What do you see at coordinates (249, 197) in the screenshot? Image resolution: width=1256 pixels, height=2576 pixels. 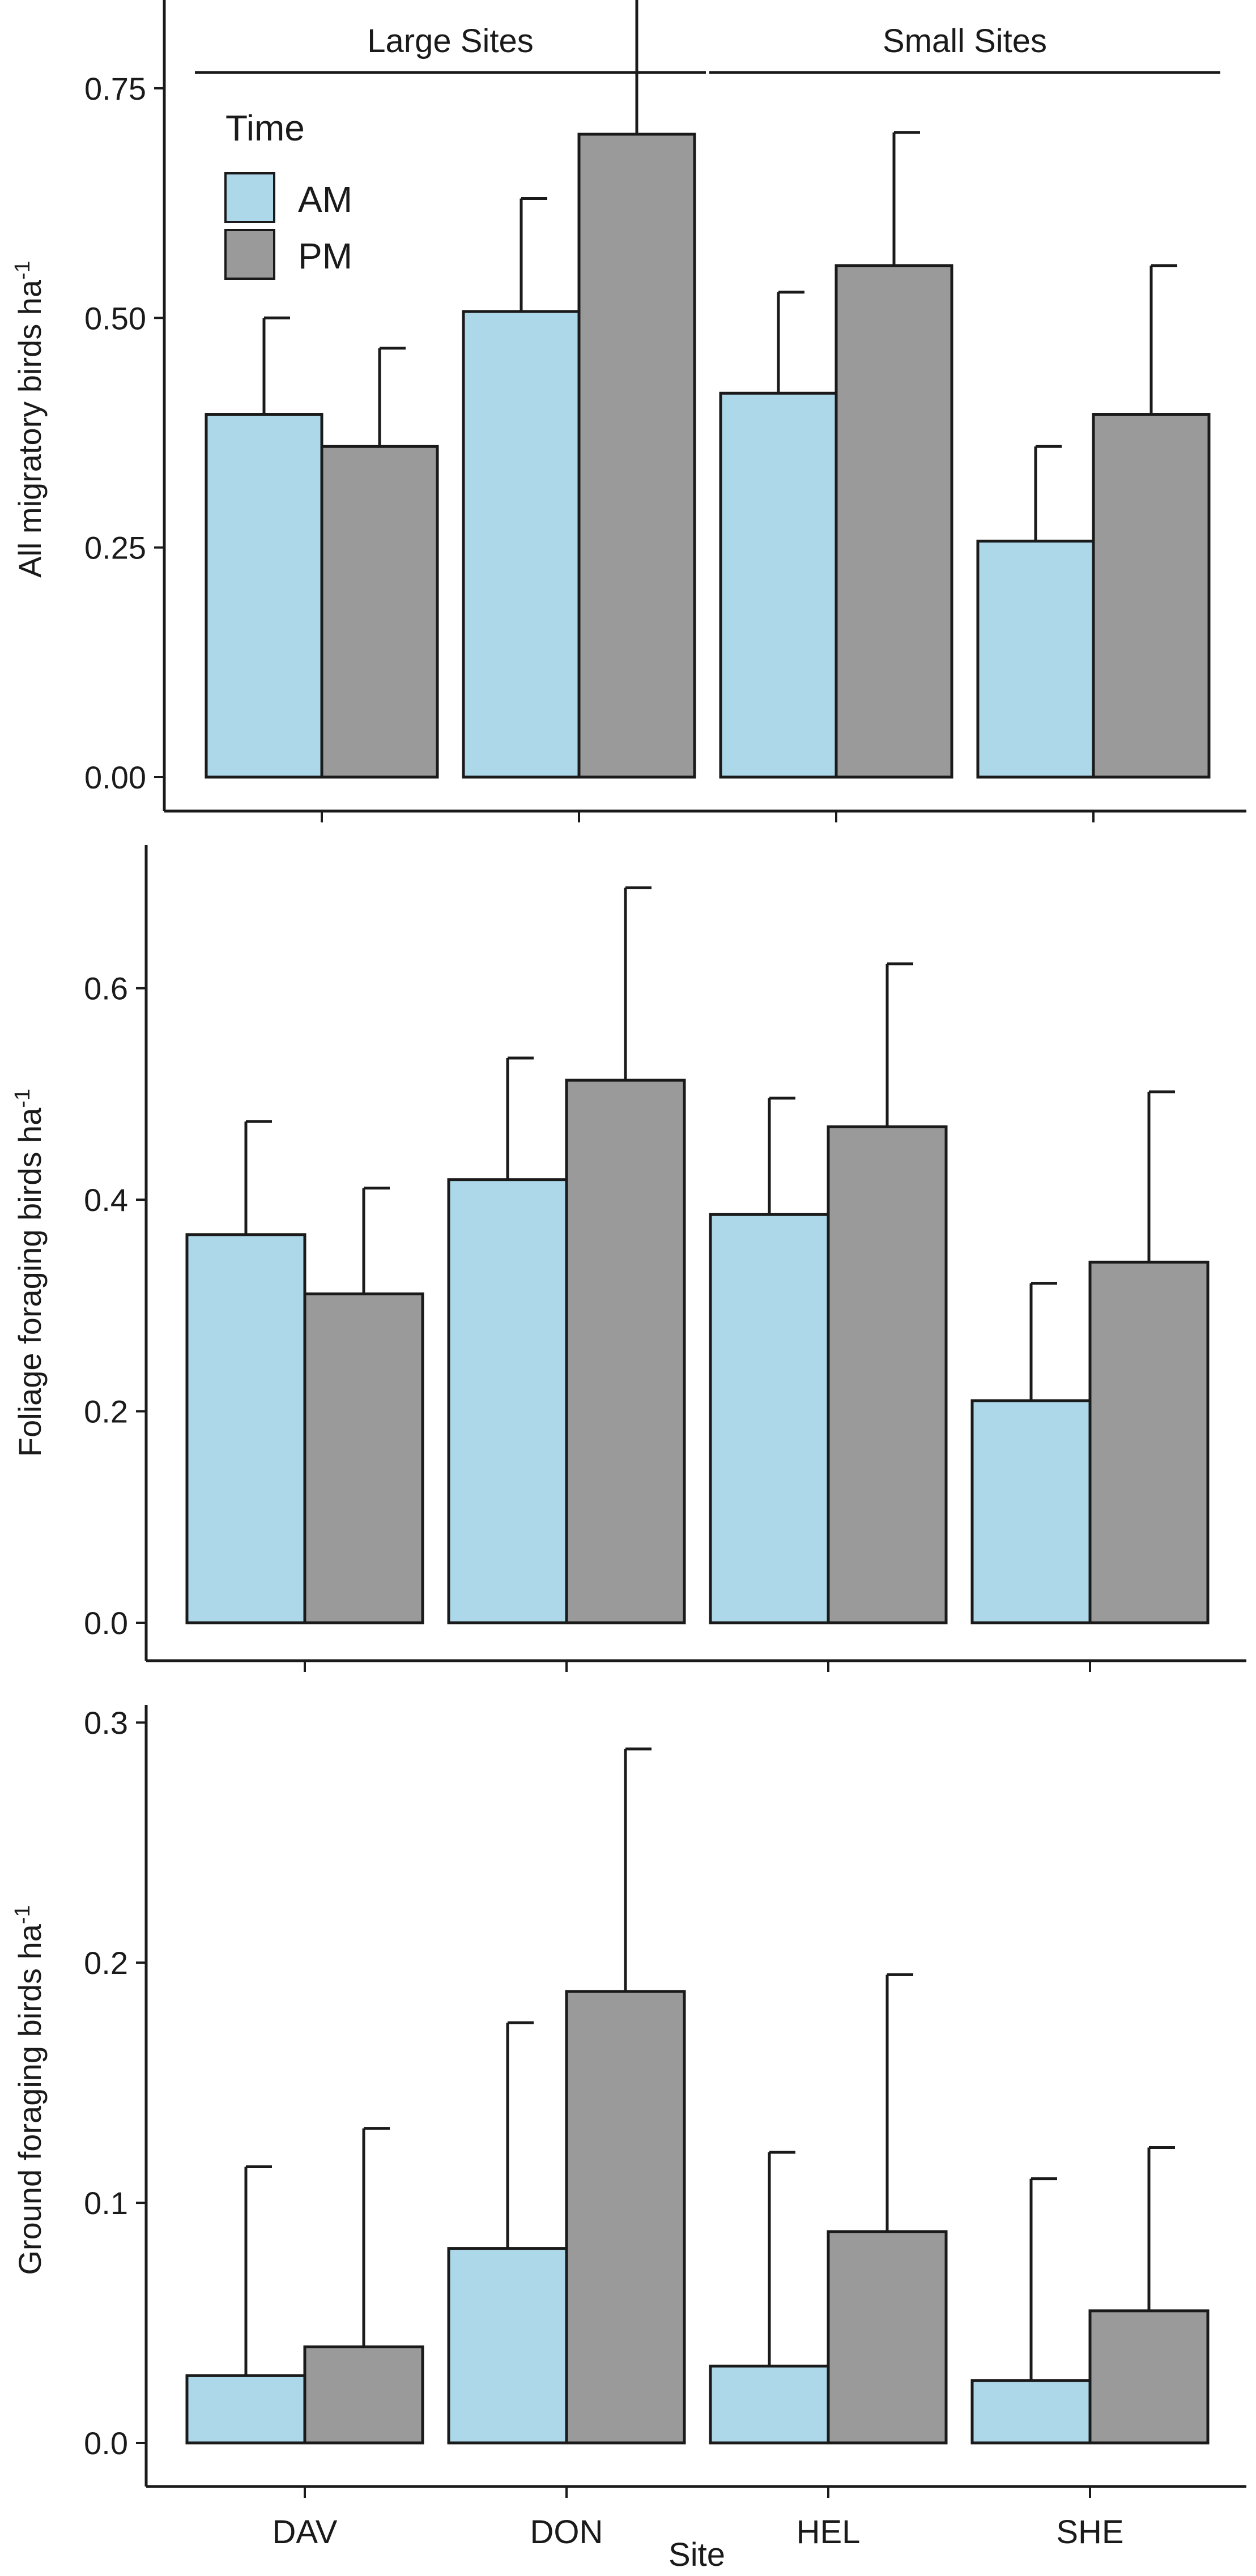 I see `legend-swatch-am` at bounding box center [249, 197].